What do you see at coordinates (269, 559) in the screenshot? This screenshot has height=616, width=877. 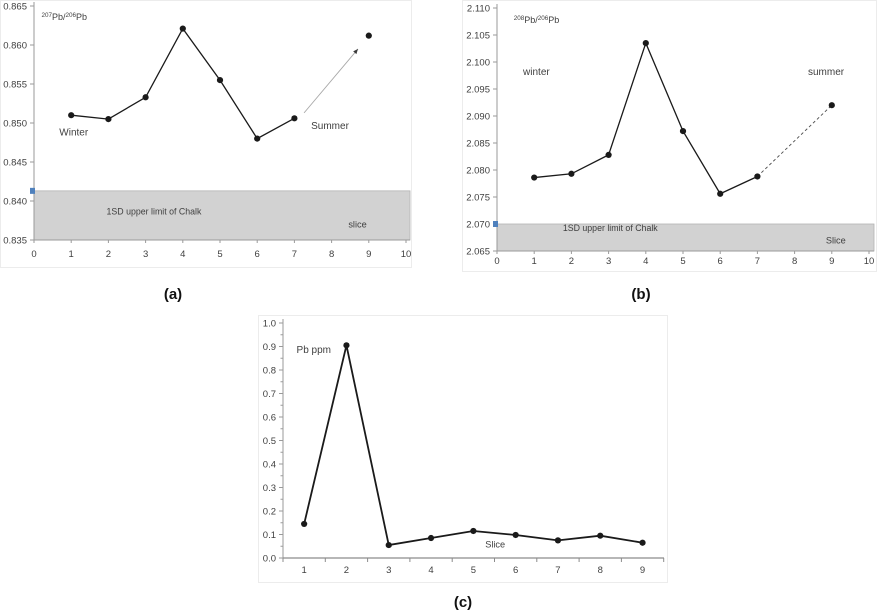 I see `y-tick-label: 0.0` at bounding box center [269, 559].